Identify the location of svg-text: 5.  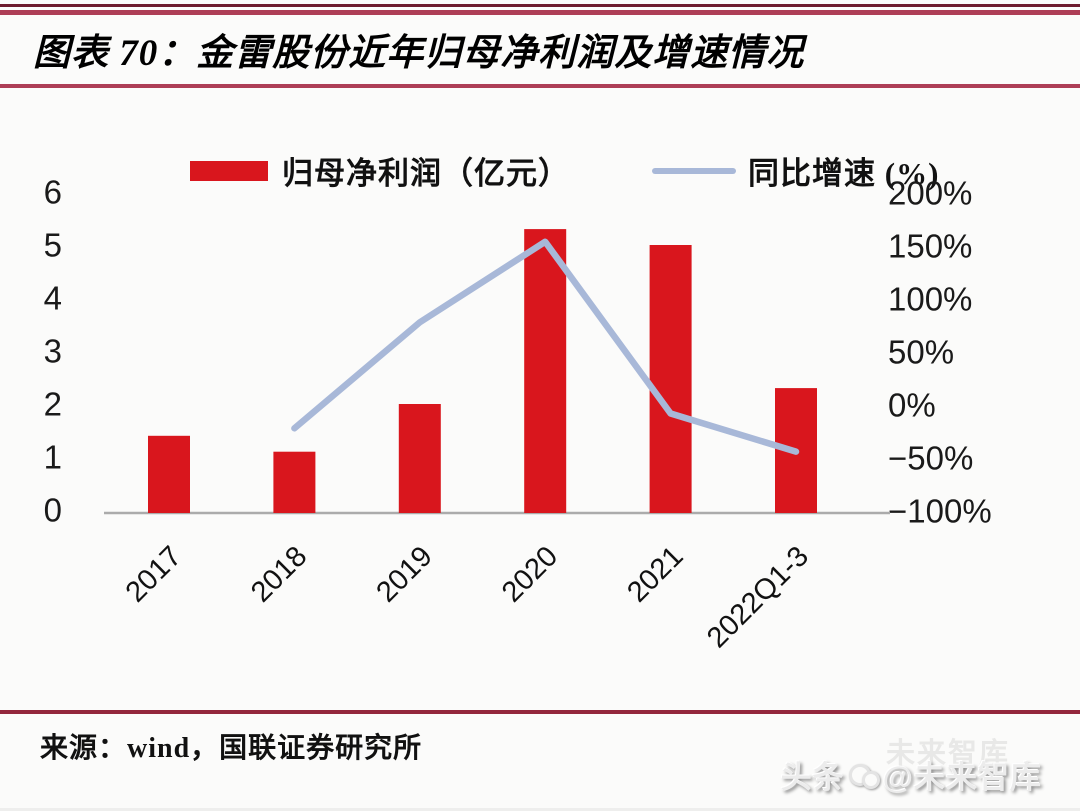
(53, 245).